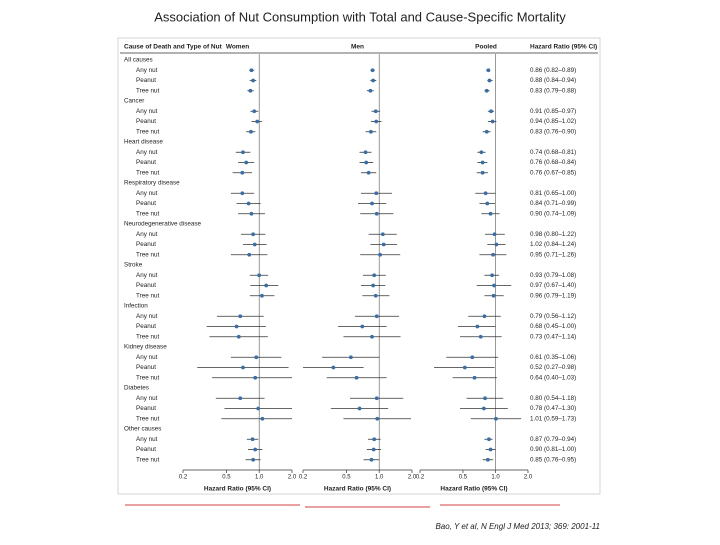  Describe the element at coordinates (553, 234) in the screenshot. I see `value-label: 0.98 (0.80–1.22)` at that location.